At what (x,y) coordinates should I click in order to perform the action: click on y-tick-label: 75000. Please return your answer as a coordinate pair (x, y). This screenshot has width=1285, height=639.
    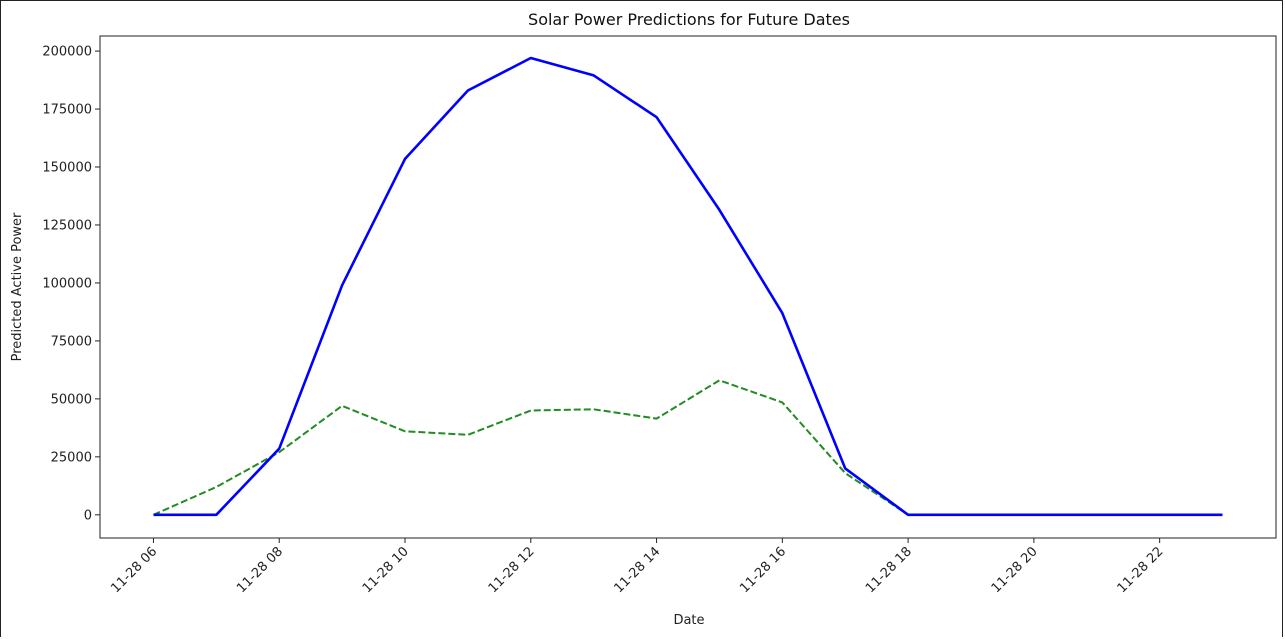
    Looking at the image, I should click on (71, 341).